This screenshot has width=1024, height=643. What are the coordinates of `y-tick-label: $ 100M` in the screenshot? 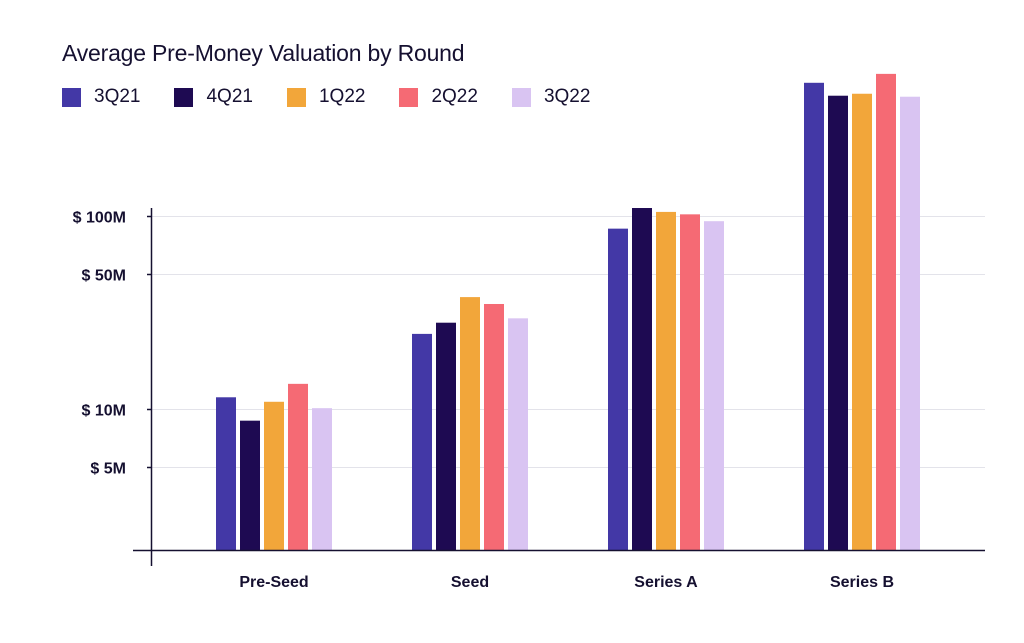 It's located at (99, 218).